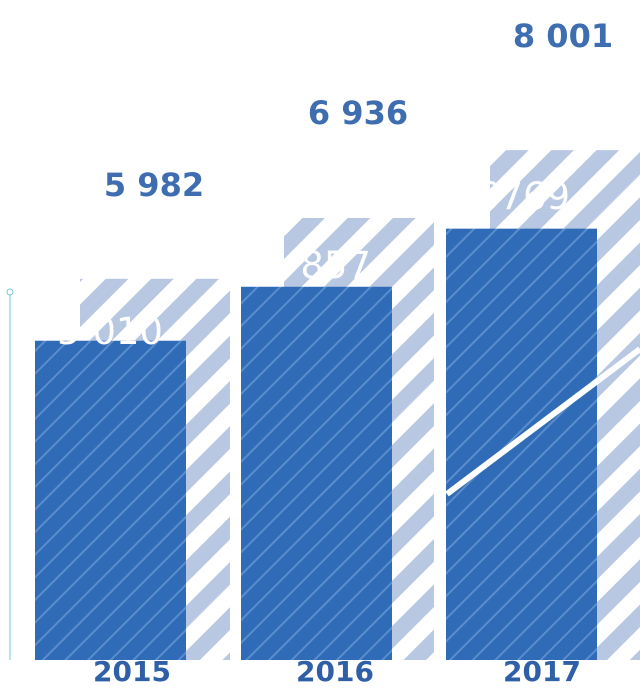 The height and width of the screenshot is (693, 640). Describe the element at coordinates (563, 36) in the screenshot. I see `back-bar-label-2017: 8 001` at that location.